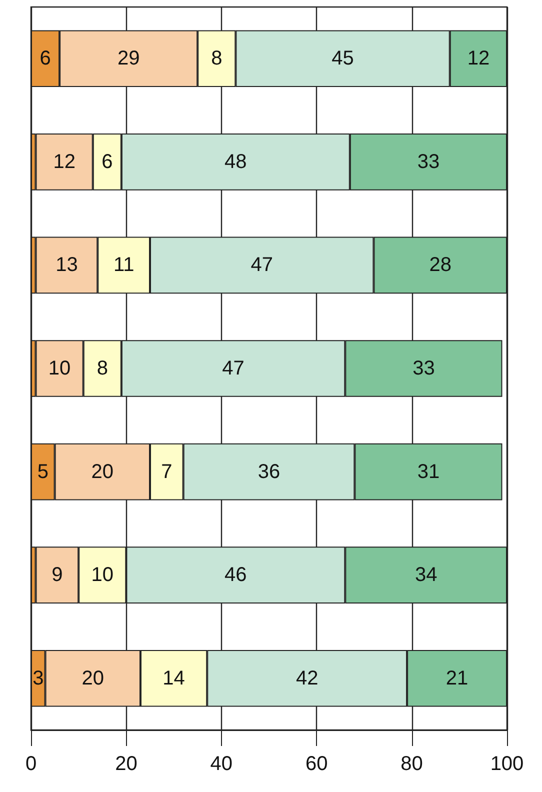  What do you see at coordinates (235, 575) in the screenshot?
I see `data-label: 46` at bounding box center [235, 575].